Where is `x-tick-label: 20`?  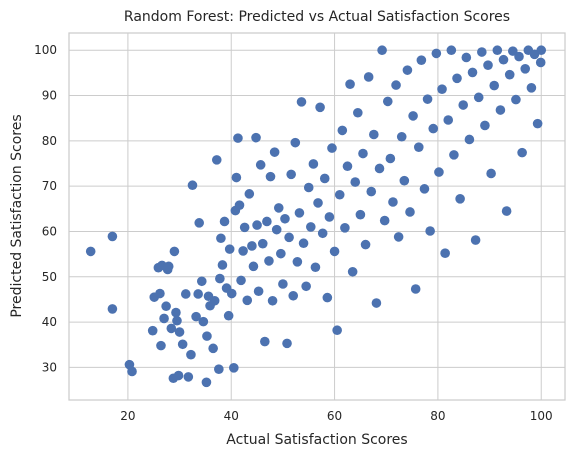
x-tick-label: 20 is located at coordinates (127, 416).